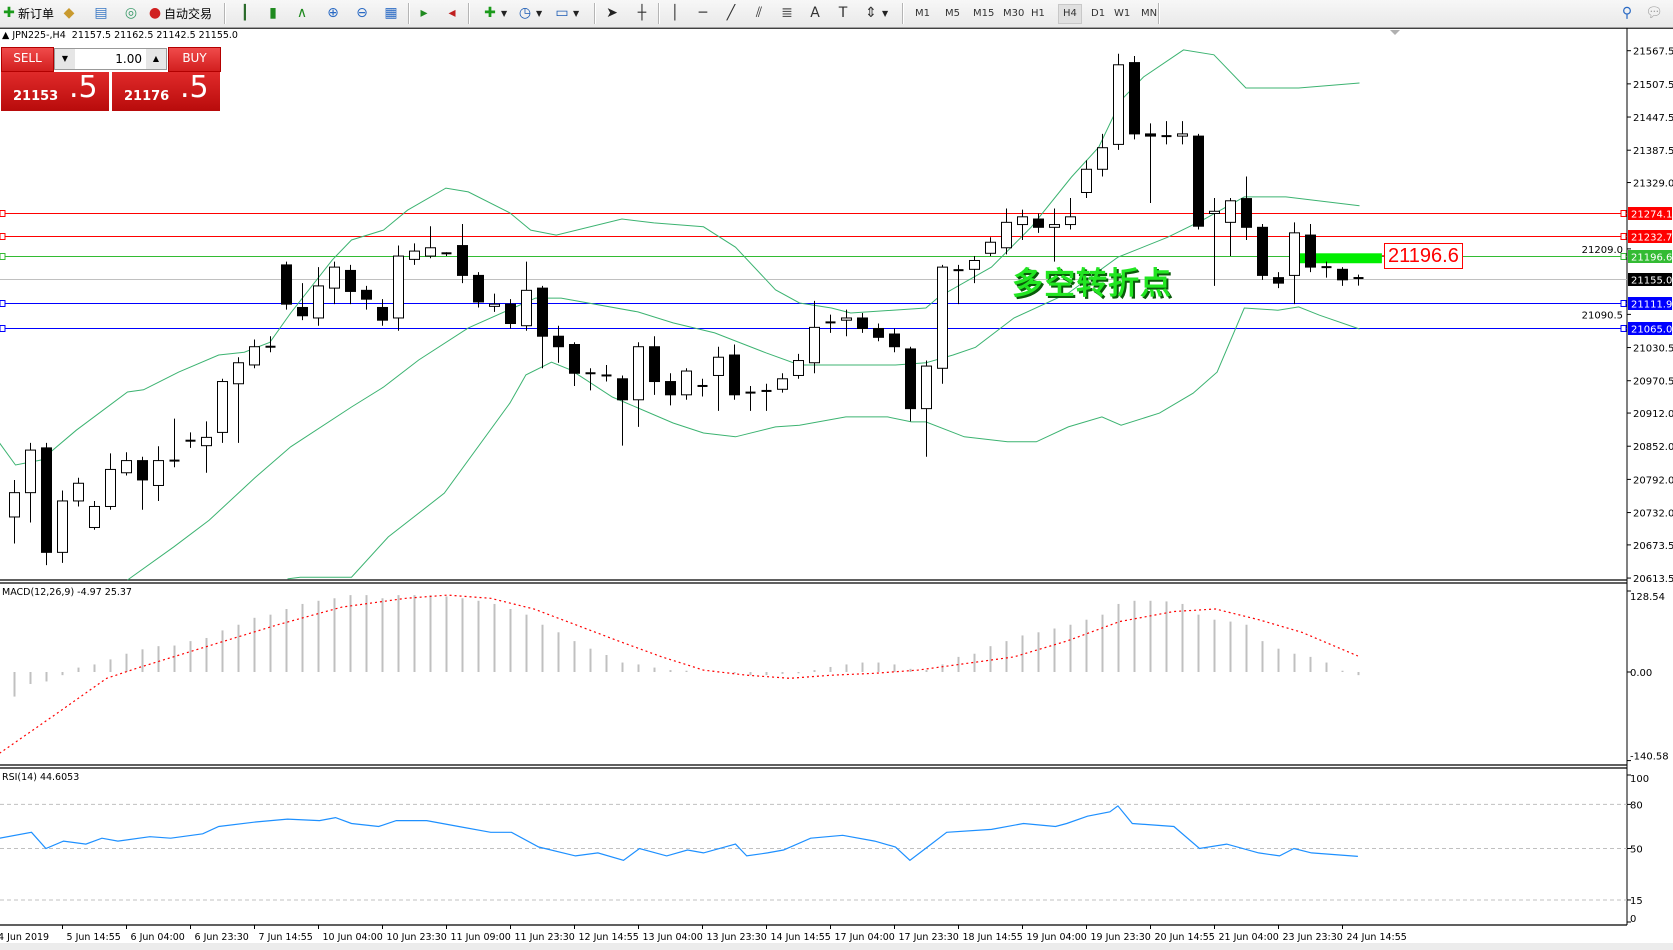 The image size is (1673, 950). What do you see at coordinates (166, 90) in the screenshot?
I see `buy-price-button: 21176 .5` at bounding box center [166, 90].